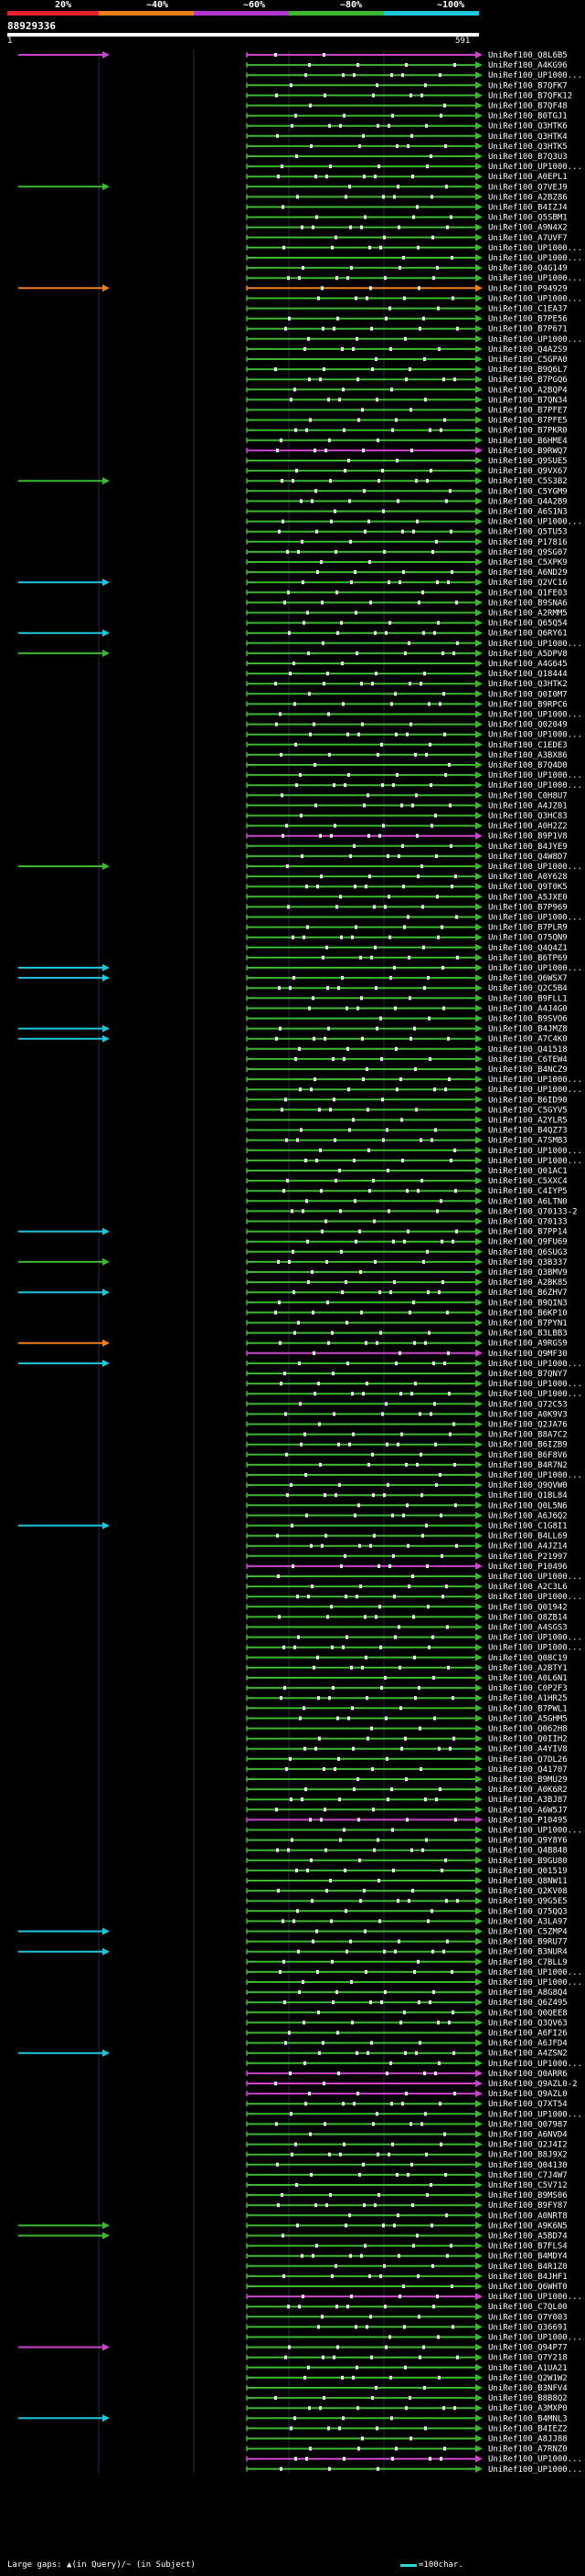 The image size is (585, 2576). Describe the element at coordinates (407, 2104) in the screenshot. I see `hit-row: UniRef100_Q7XT54` at that location.